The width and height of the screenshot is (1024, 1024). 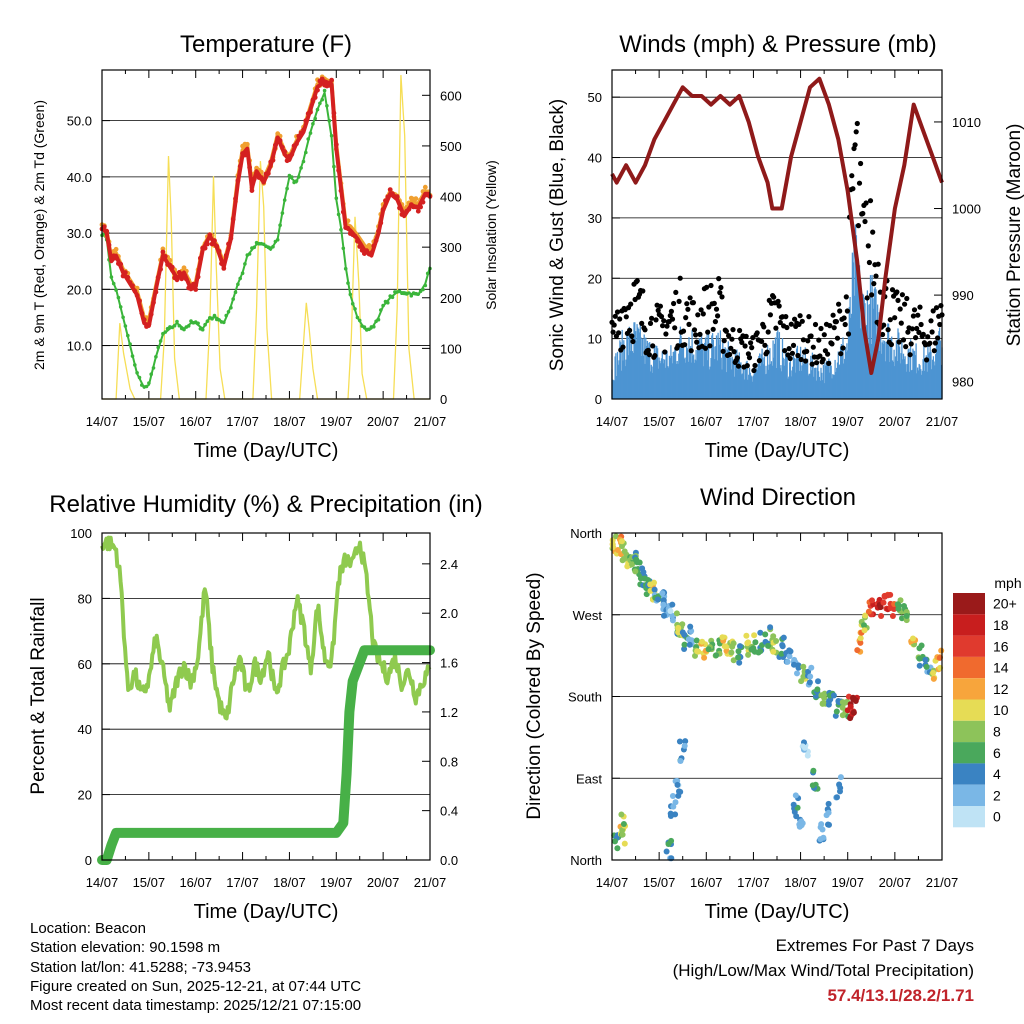 I want to click on x-tick-label: 18/07, so click(x=800, y=421).